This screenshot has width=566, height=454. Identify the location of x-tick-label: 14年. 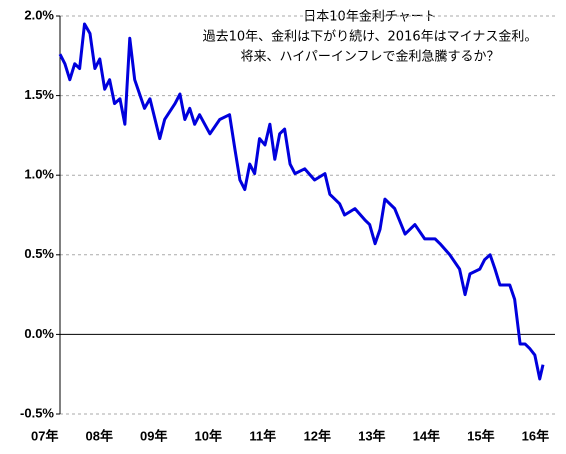
(426, 435).